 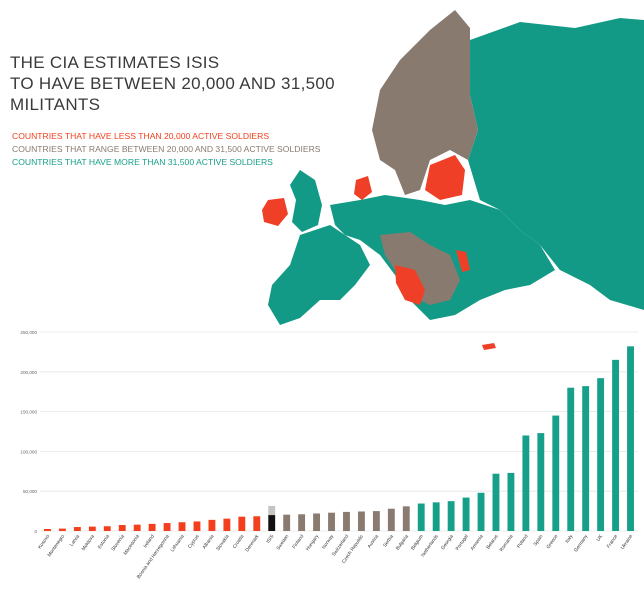 What do you see at coordinates (62, 529) in the screenshot?
I see `bar-montenegro` at bounding box center [62, 529].